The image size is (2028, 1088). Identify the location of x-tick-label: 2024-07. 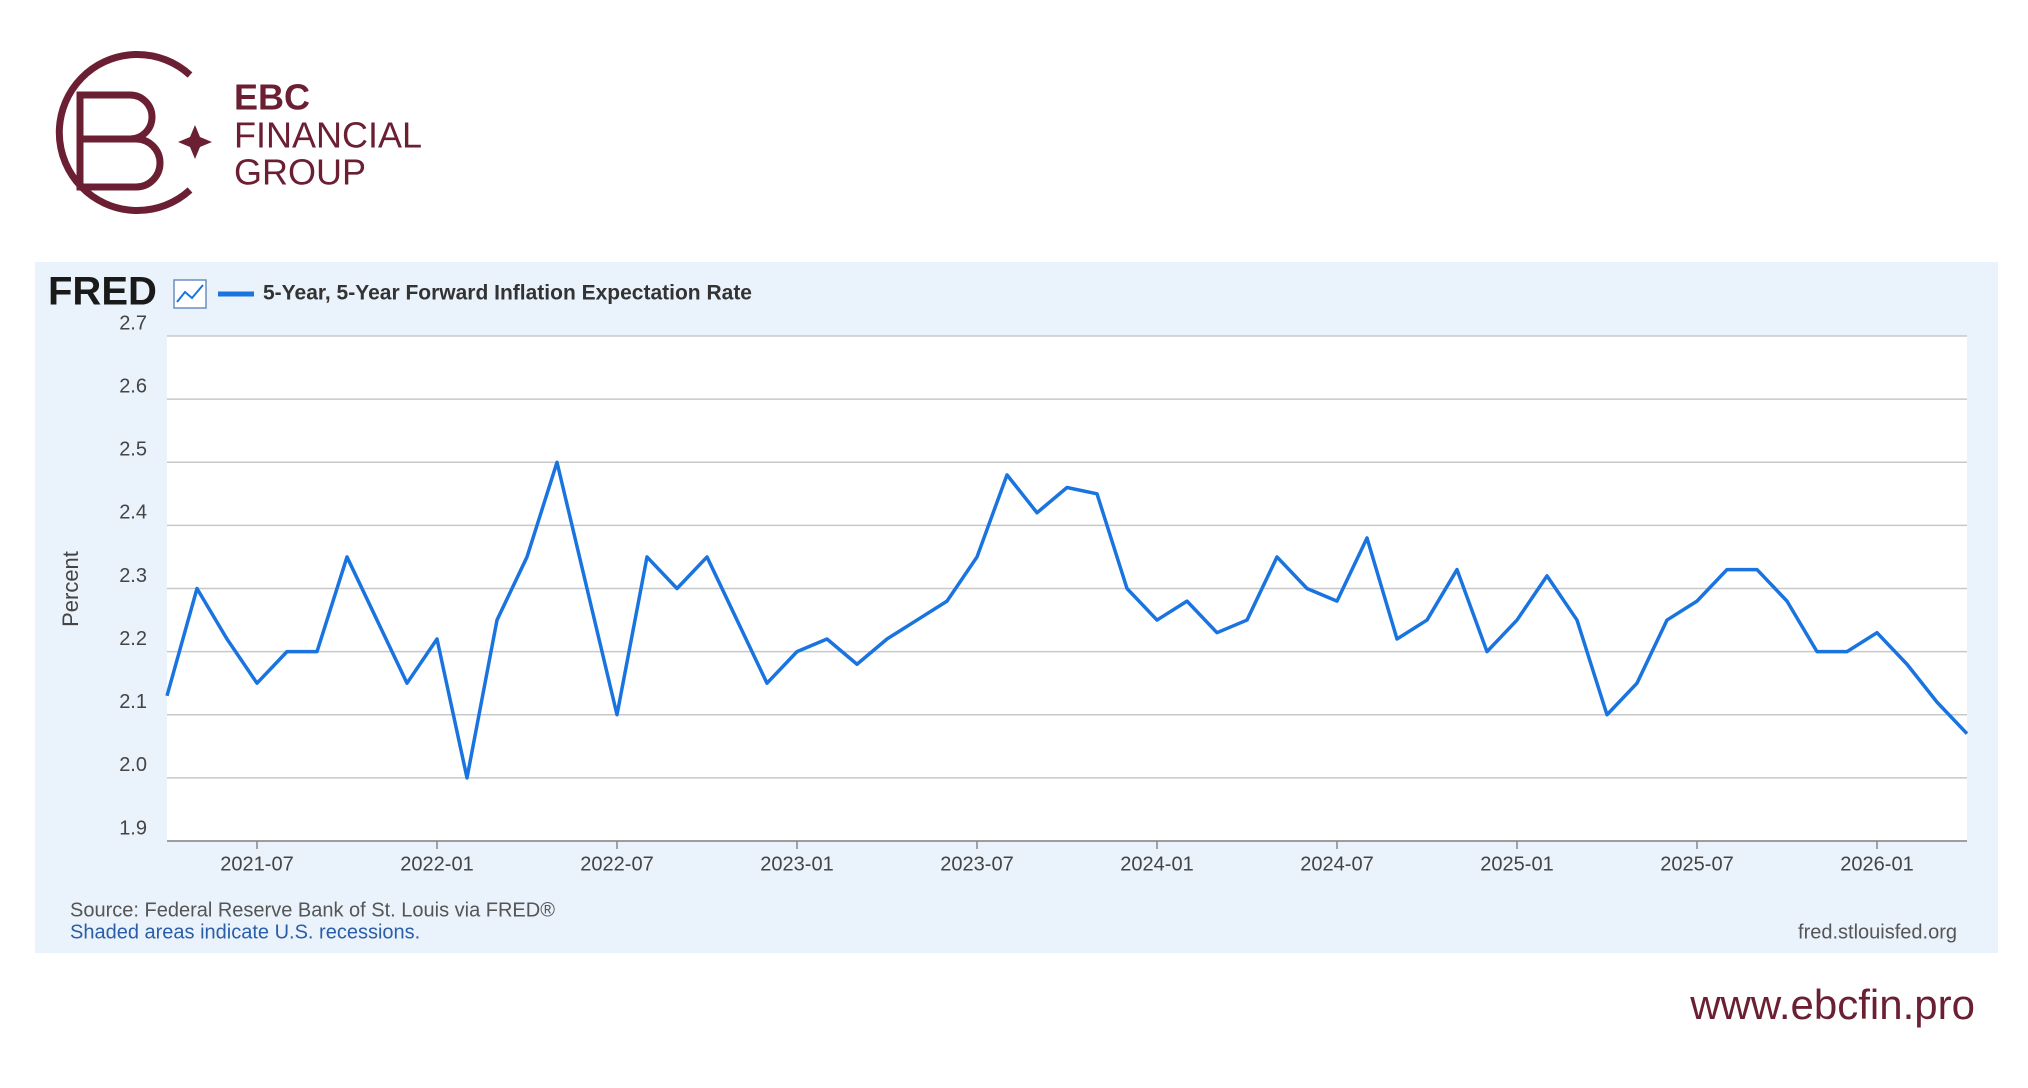
(1336, 864).